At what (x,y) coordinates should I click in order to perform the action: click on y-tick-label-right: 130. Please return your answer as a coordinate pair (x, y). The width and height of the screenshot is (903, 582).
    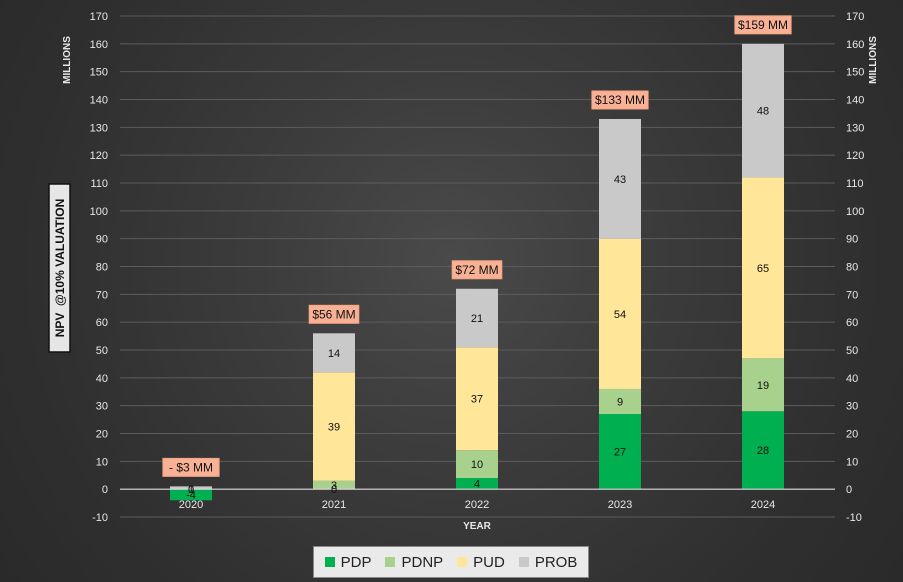
    Looking at the image, I should click on (855, 128).